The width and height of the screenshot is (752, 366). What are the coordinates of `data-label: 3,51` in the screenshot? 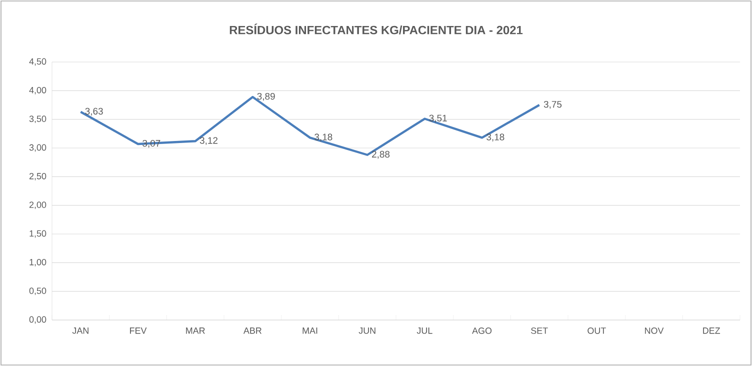 It's located at (438, 118).